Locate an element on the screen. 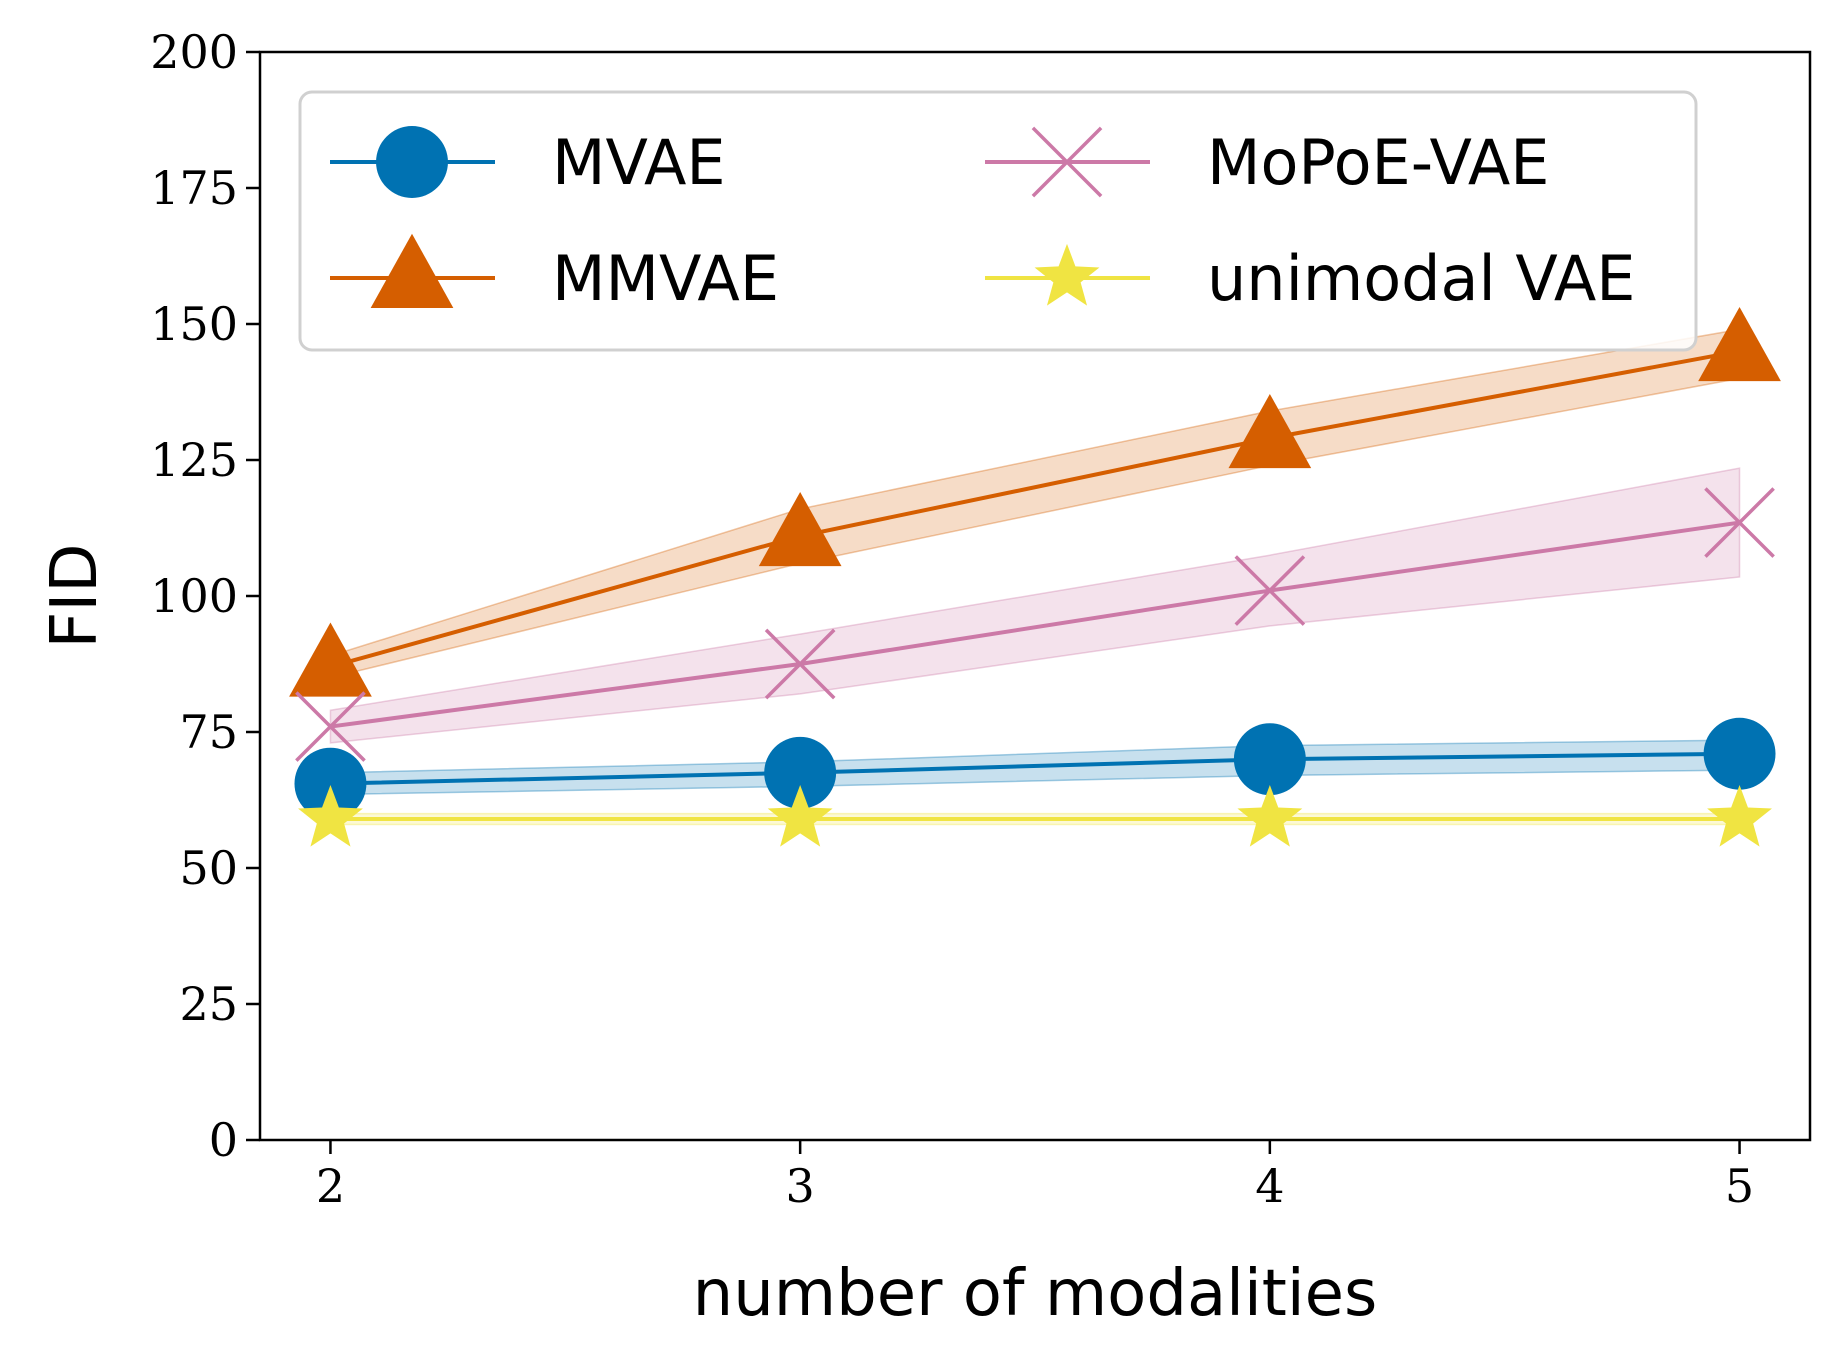  x-tick-label: 3 is located at coordinates (800, 1186).